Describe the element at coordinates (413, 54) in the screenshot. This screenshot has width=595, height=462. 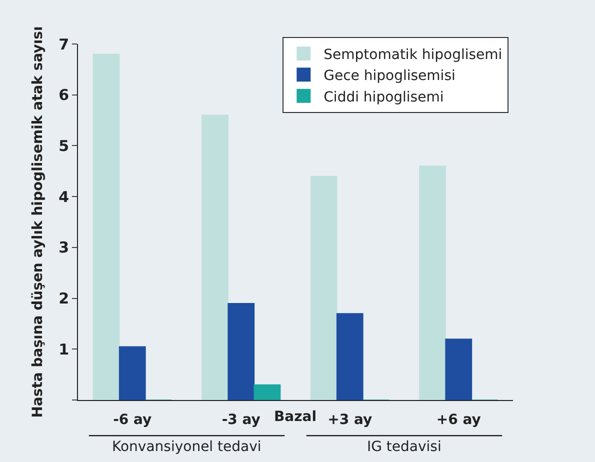
I see `legend-label: Semptomatik hipoglisemi` at that location.